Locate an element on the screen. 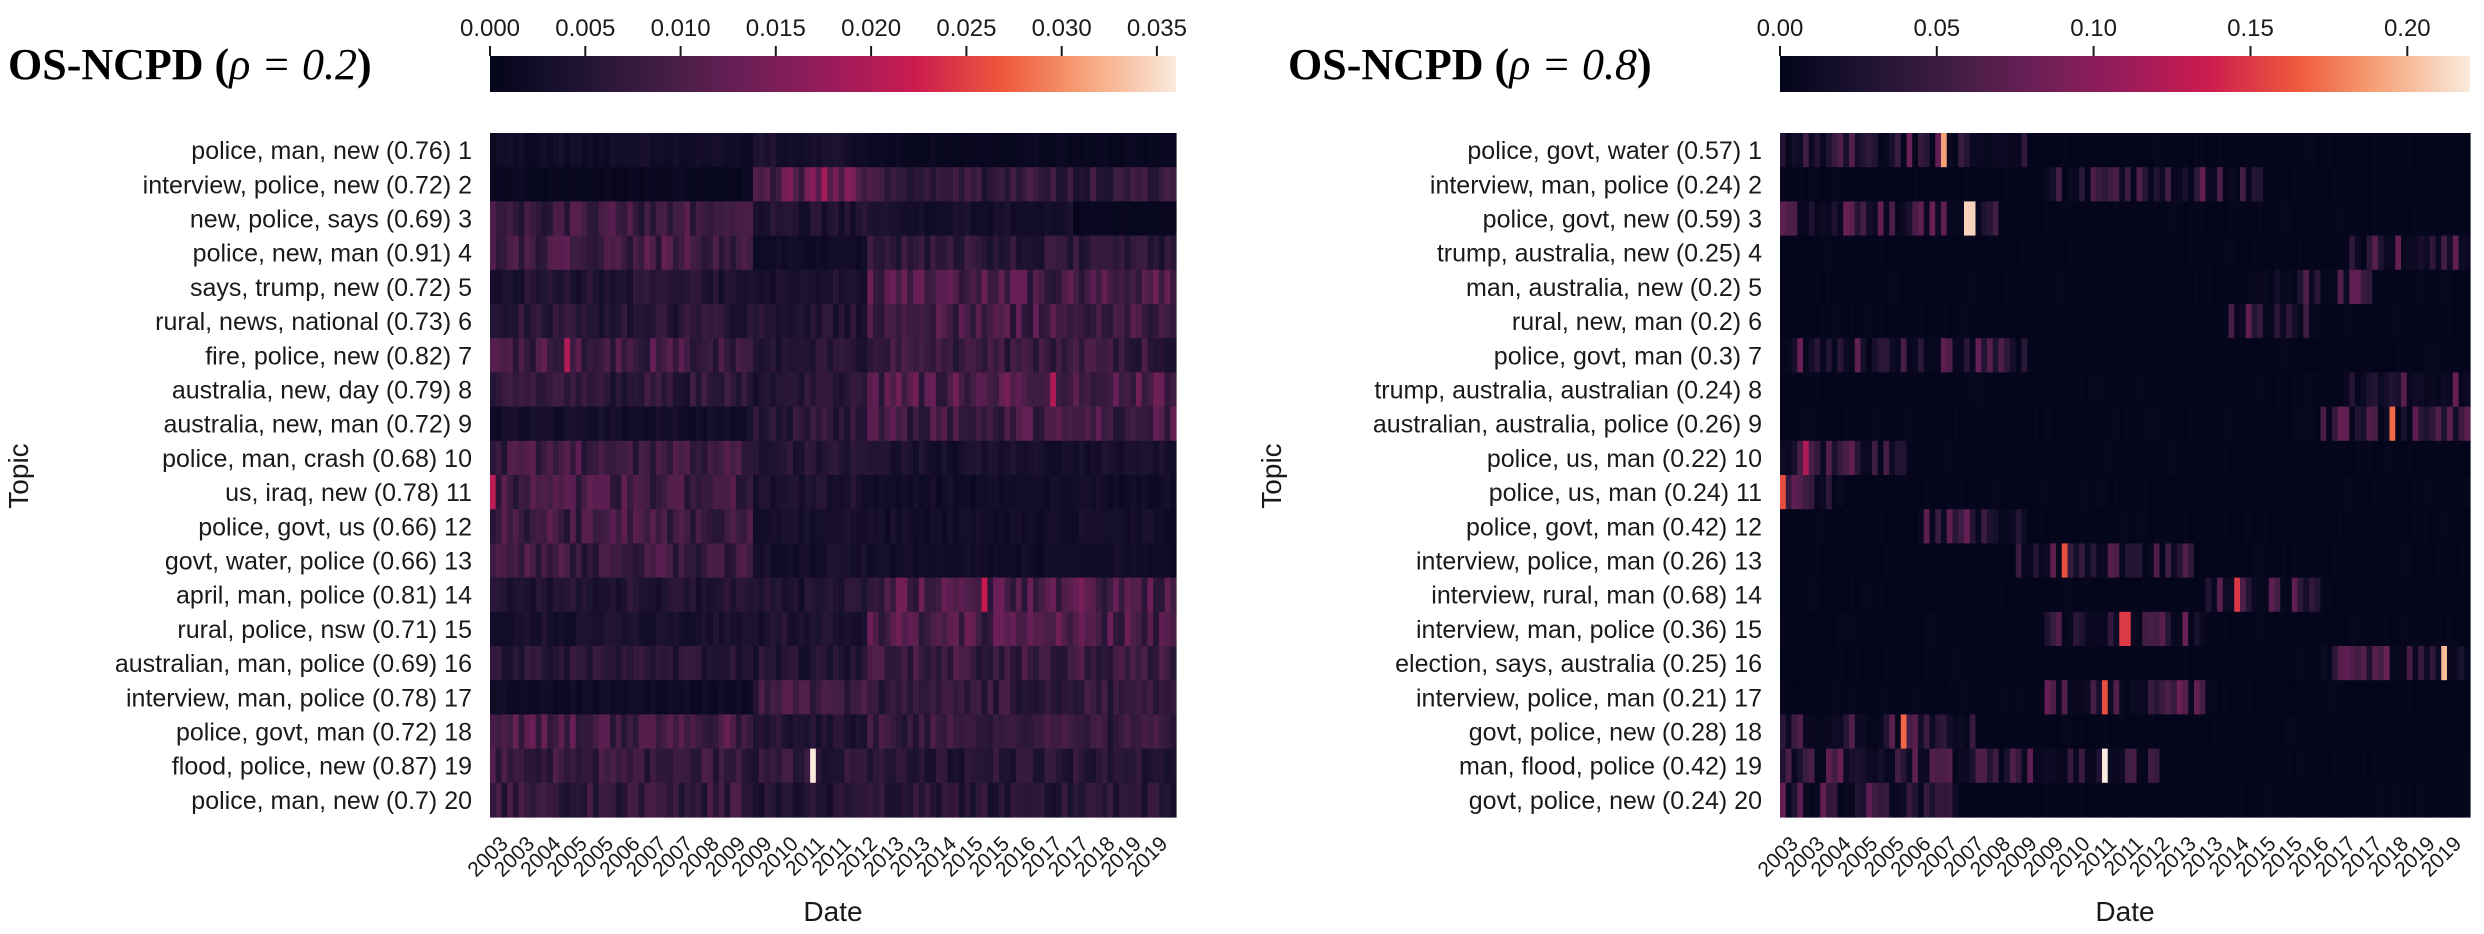 This screenshot has width=2484, height=934. row-label: flood, police, new (0.87) 19 is located at coordinates (322, 767).